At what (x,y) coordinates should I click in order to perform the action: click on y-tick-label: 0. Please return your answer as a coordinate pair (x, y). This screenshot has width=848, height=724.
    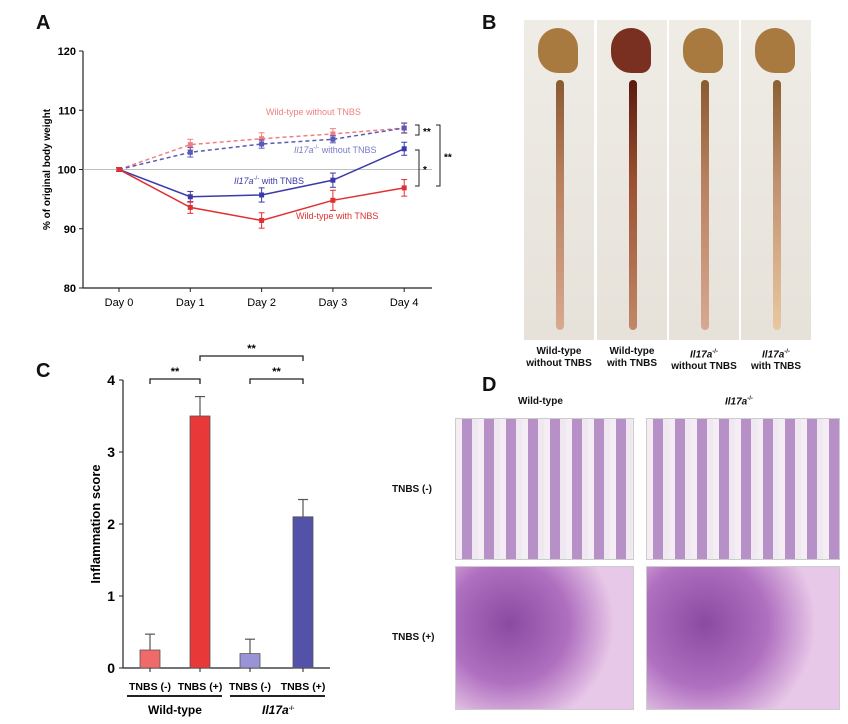
    Looking at the image, I should click on (111, 668).